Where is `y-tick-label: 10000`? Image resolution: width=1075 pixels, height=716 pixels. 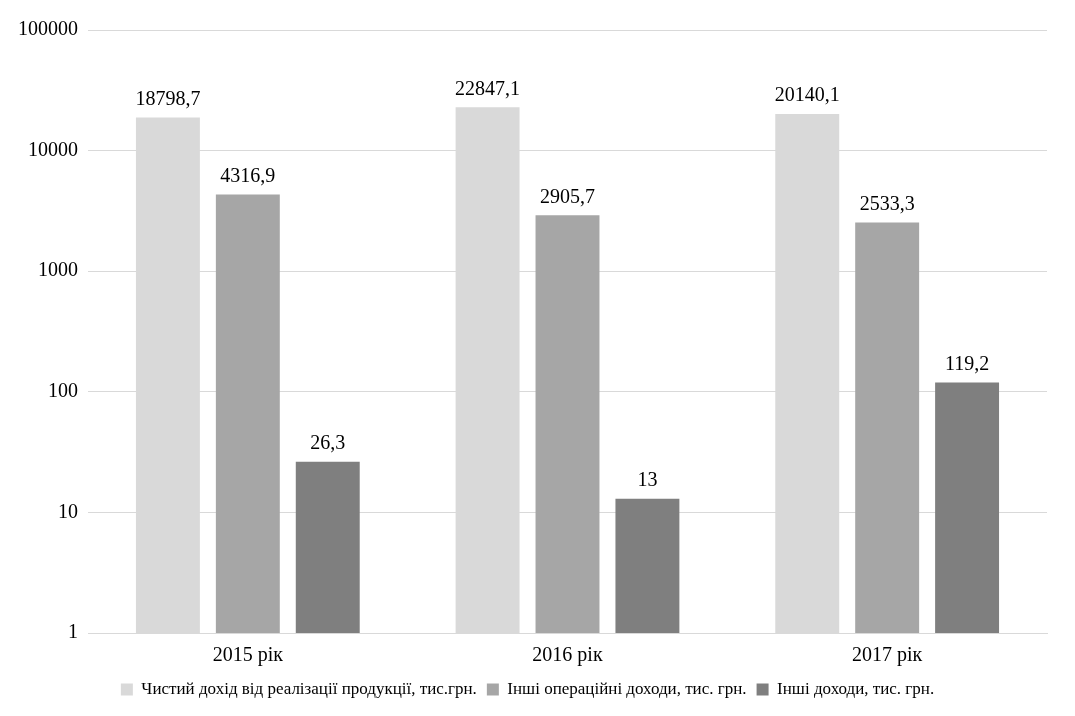 y-tick-label: 10000 is located at coordinates (53, 148).